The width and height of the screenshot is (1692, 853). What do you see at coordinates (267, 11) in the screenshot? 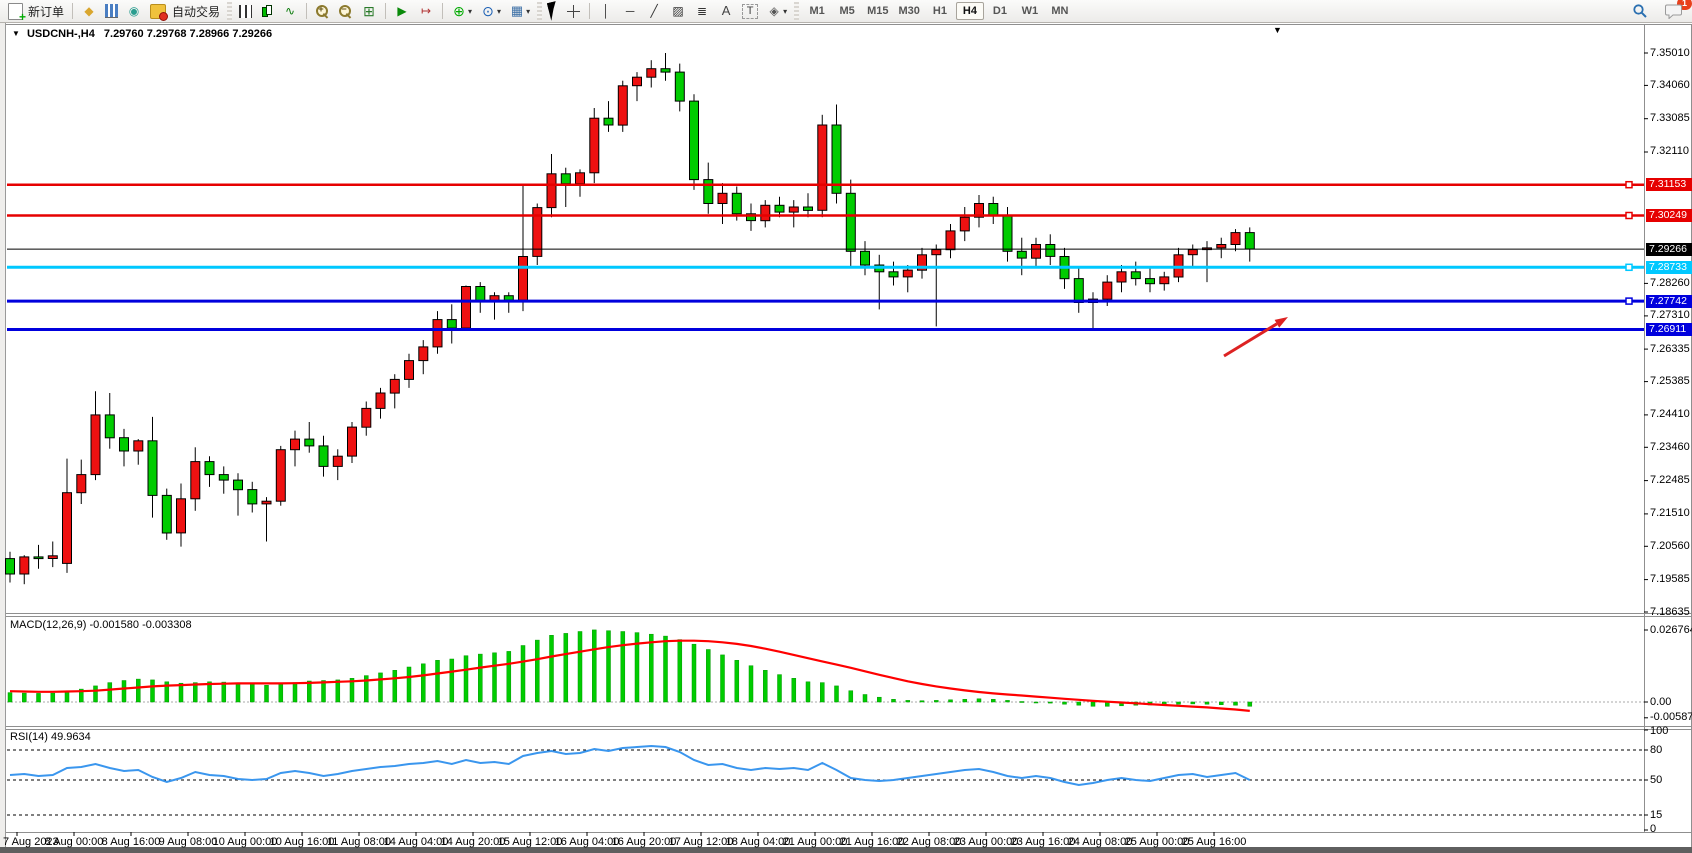
I see `candlestick-mode-button` at bounding box center [267, 11].